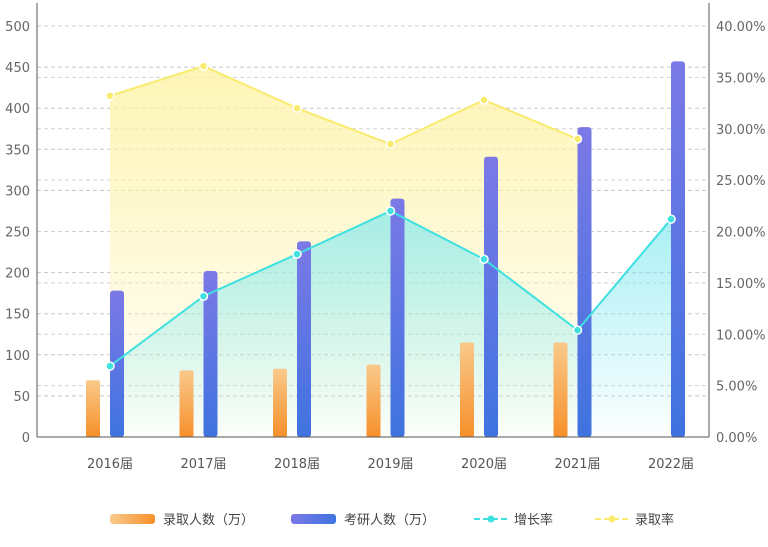  I want to click on growth-point-2018届, so click(297, 254).